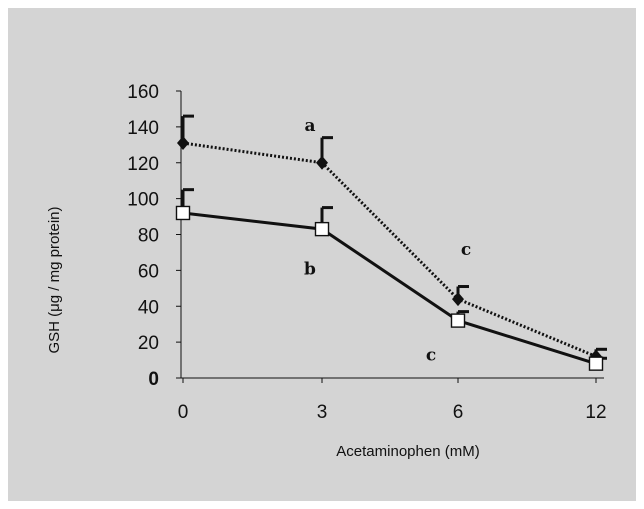 Image resolution: width=644 pixels, height=509 pixels. What do you see at coordinates (54, 279) in the screenshot?
I see `y-axis-title: GSH (μg / mg protein)` at bounding box center [54, 279].